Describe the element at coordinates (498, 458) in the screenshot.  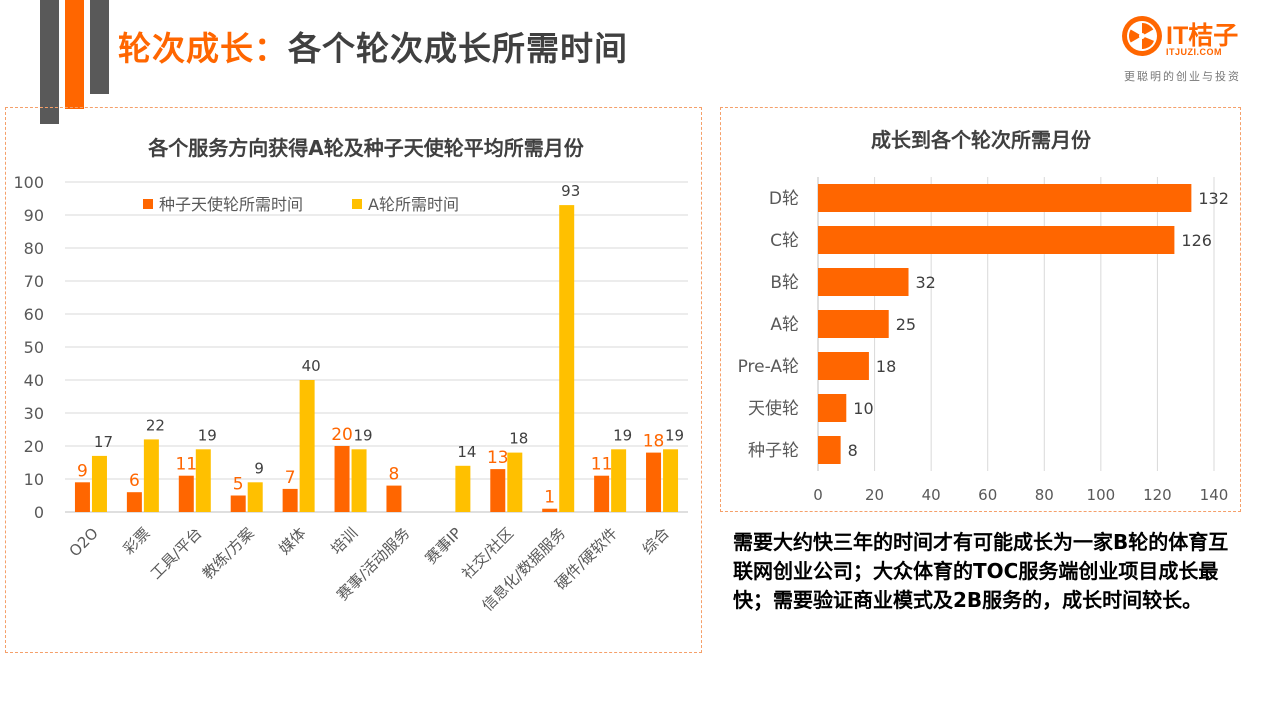
I see `data-label-seed-angel: 13` at that location.